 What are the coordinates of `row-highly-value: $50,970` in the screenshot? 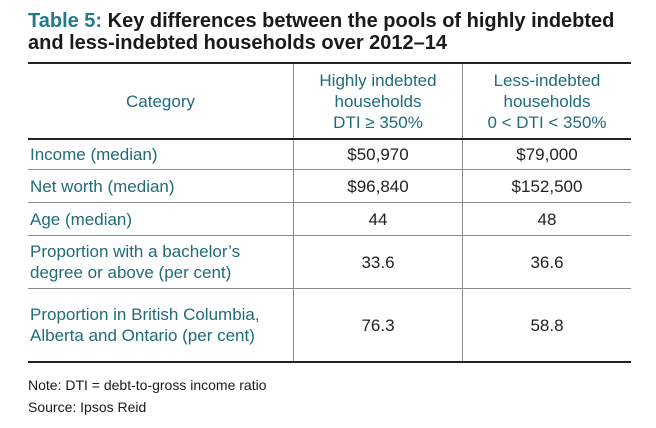 It's located at (378, 154).